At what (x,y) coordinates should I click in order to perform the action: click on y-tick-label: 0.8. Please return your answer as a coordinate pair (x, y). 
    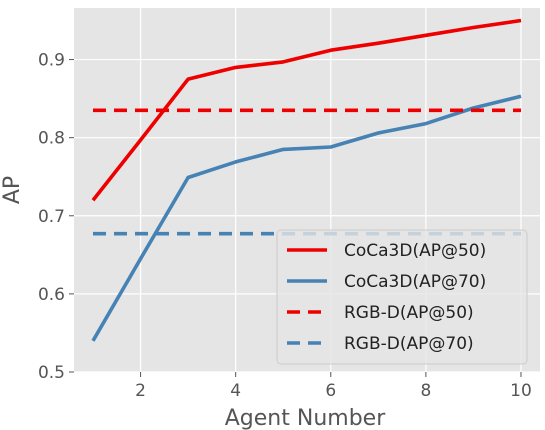
    Looking at the image, I should click on (51, 139).